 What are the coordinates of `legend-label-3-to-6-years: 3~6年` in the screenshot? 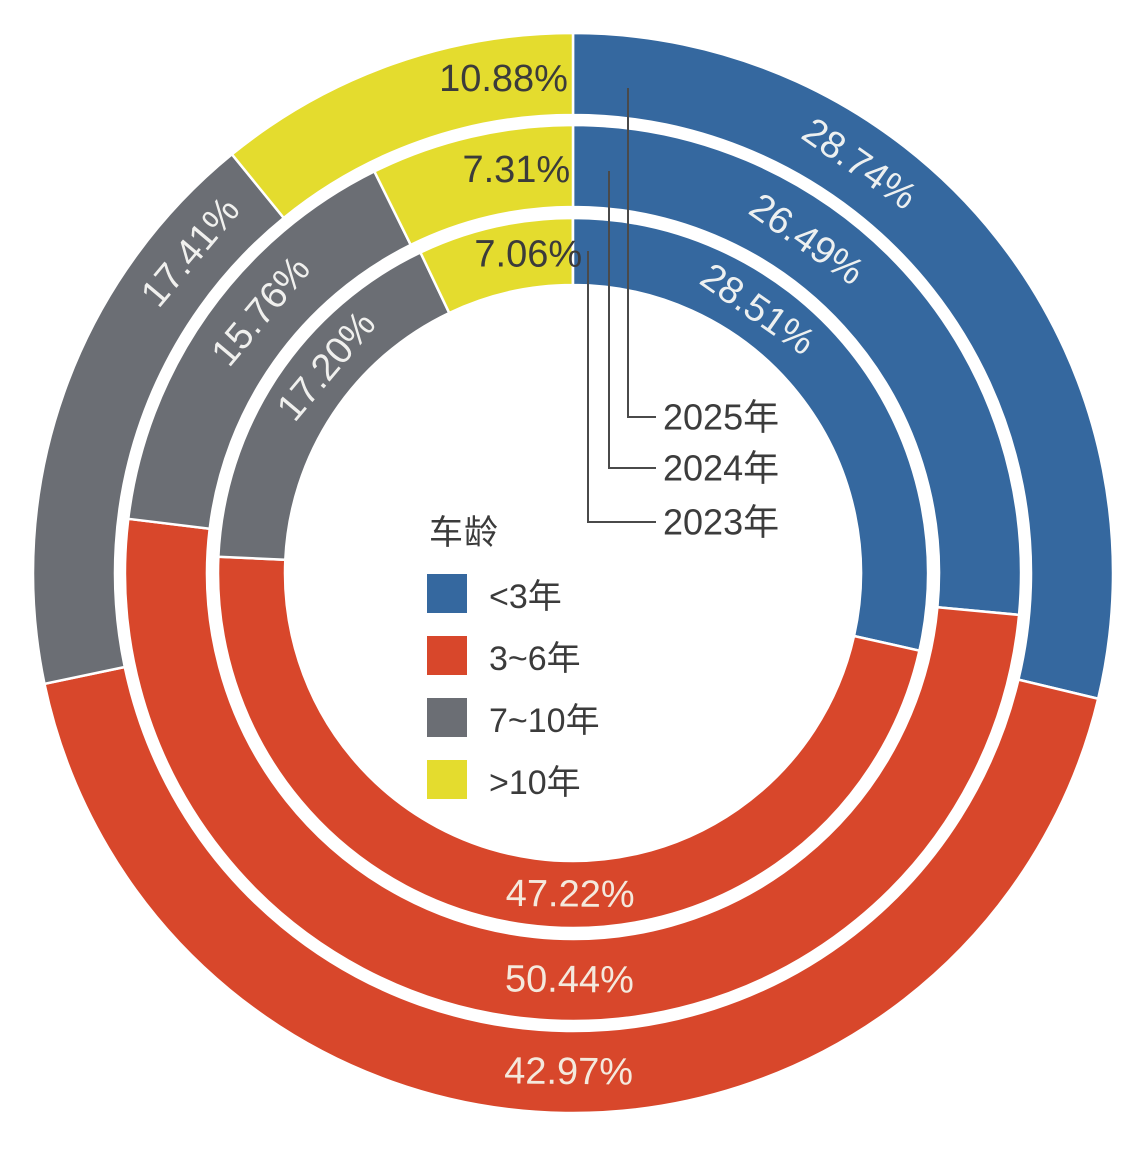 It's located at (535, 659).